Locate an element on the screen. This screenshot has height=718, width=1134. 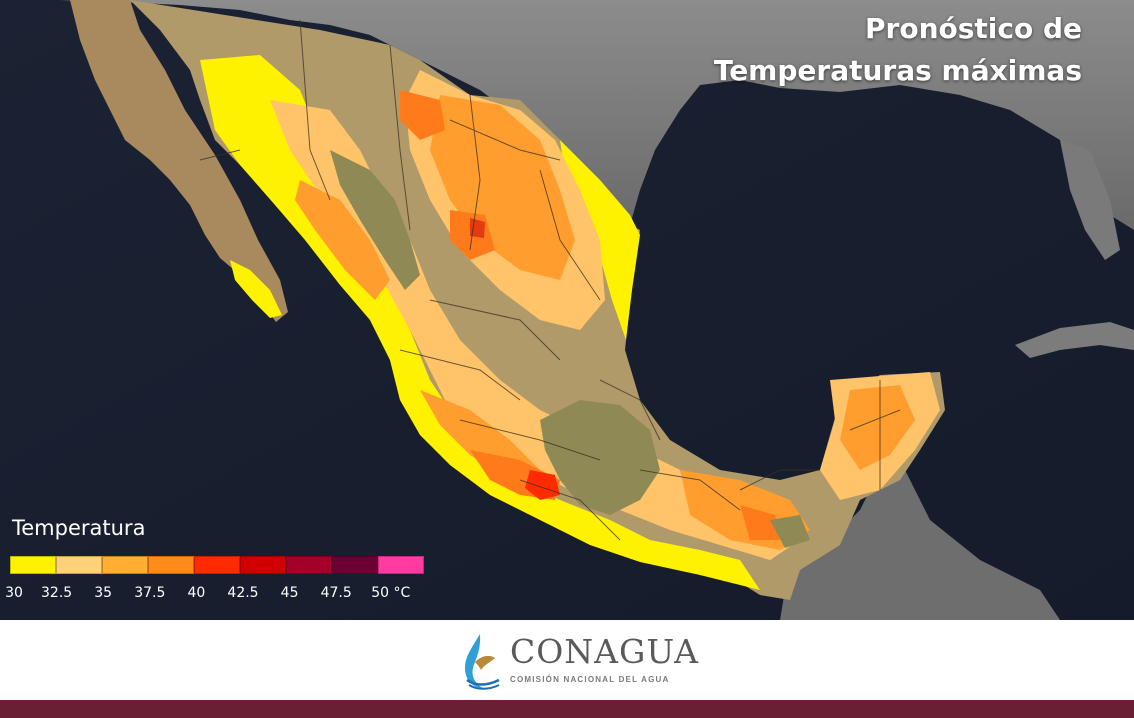
legend-tick-label: 40 is located at coordinates (196, 593).